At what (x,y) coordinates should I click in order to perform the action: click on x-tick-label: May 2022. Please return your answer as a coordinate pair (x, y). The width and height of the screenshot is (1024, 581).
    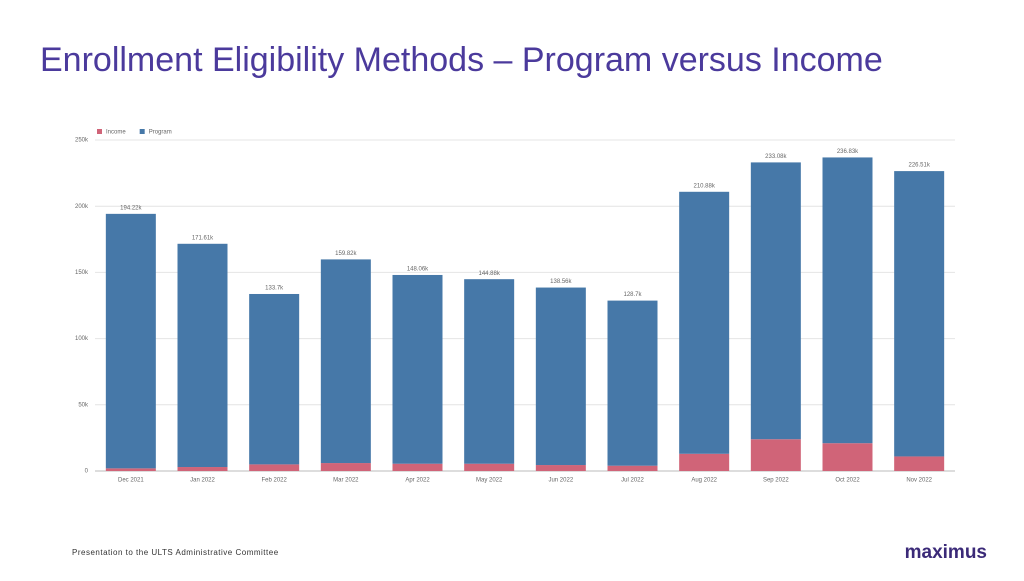
    Looking at the image, I should click on (489, 481).